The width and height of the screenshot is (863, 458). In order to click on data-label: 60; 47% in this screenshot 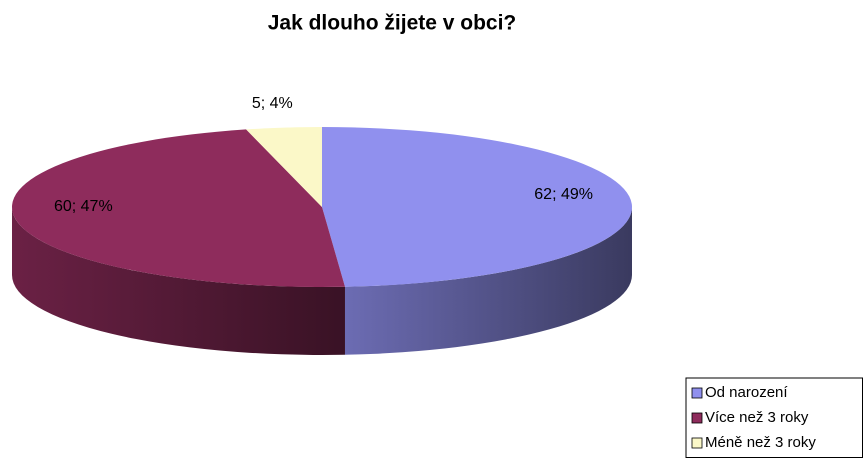, I will do `click(83, 206)`.